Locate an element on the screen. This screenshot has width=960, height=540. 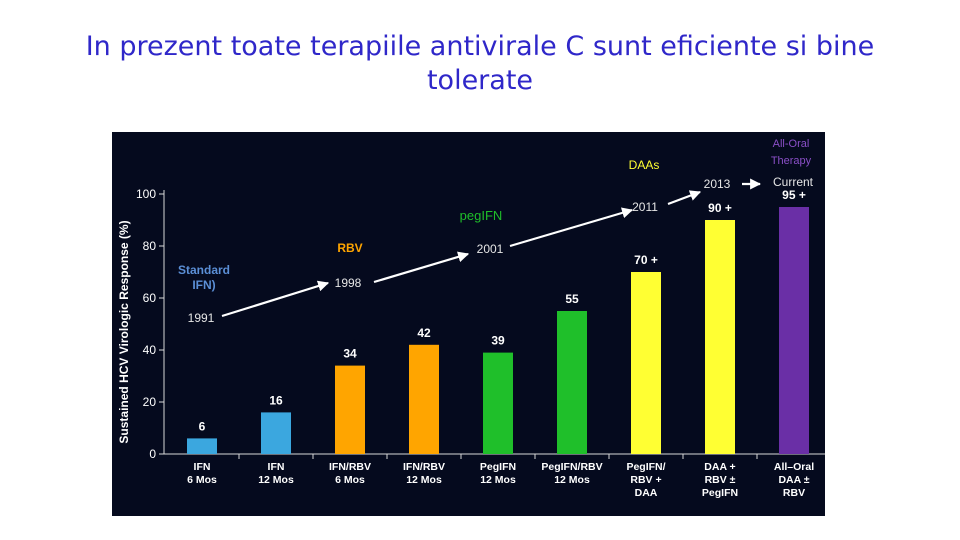
annotation-label: 2011 is located at coordinates (645, 207).